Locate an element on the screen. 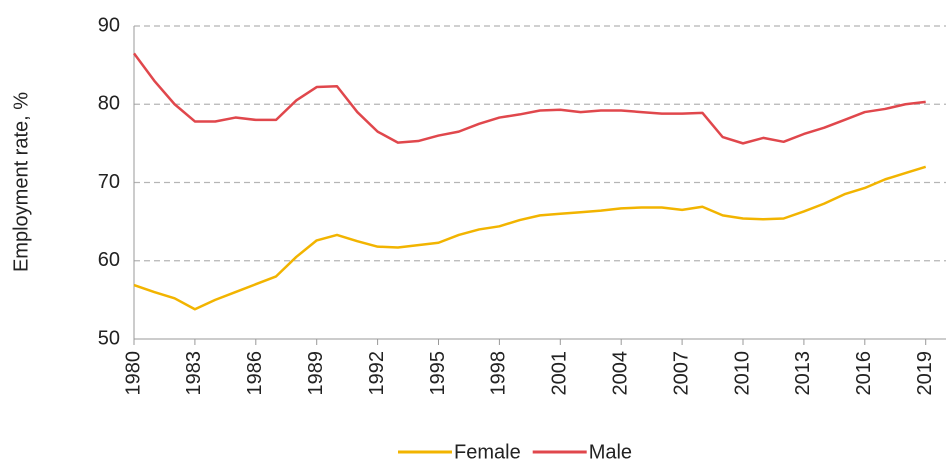 This screenshot has width=946, height=473. x-tick-label: 1980 is located at coordinates (133, 373).